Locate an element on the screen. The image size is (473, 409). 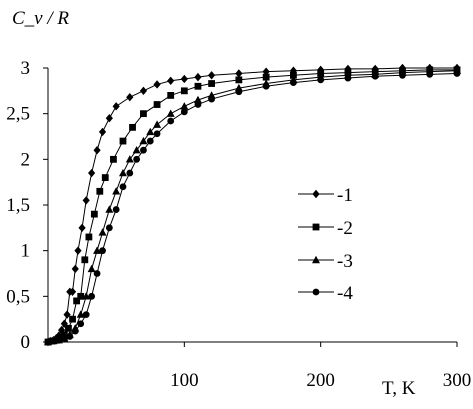
x-tick-label: 200 is located at coordinates (320, 380).